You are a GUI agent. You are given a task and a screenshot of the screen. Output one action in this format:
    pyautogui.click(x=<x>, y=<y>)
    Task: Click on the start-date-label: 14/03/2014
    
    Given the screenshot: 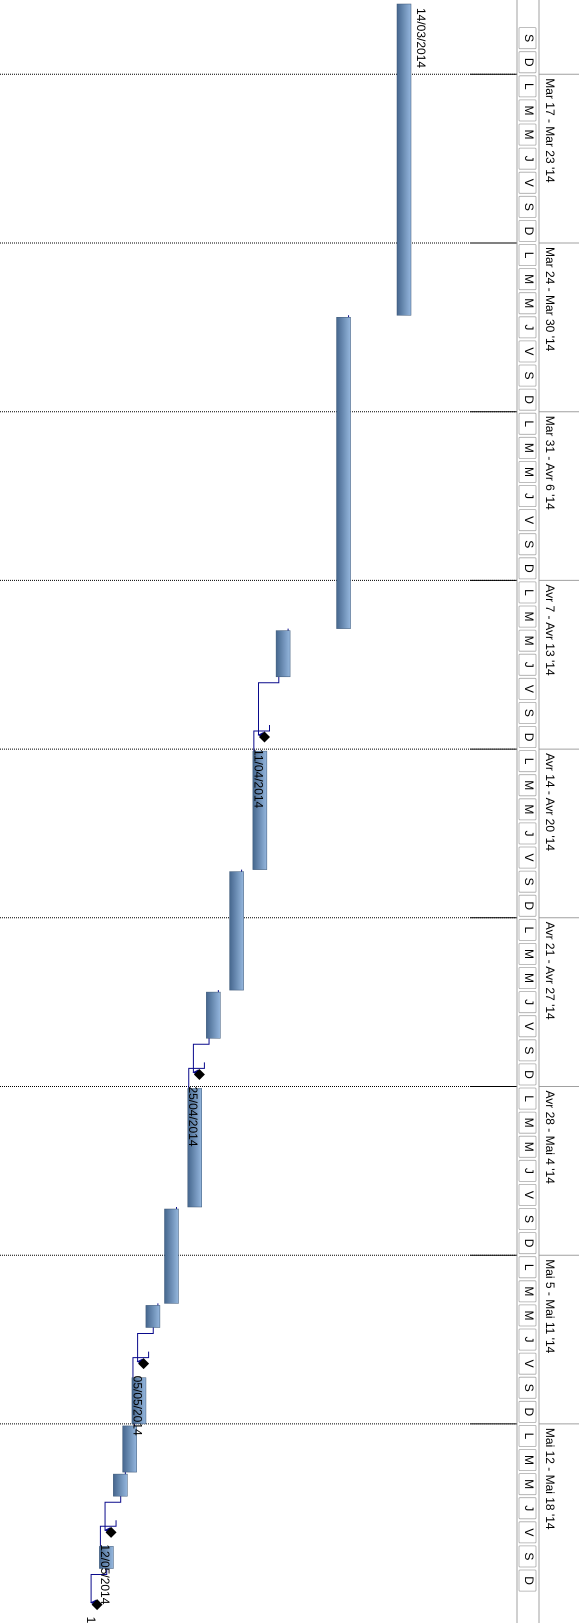 What is the action you would take?
    pyautogui.click(x=421, y=38)
    